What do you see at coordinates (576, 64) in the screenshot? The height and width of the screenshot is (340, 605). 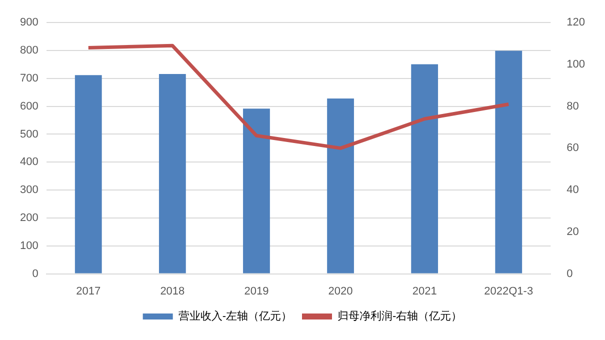 I see `y2-tick-label: 100` at bounding box center [576, 64].